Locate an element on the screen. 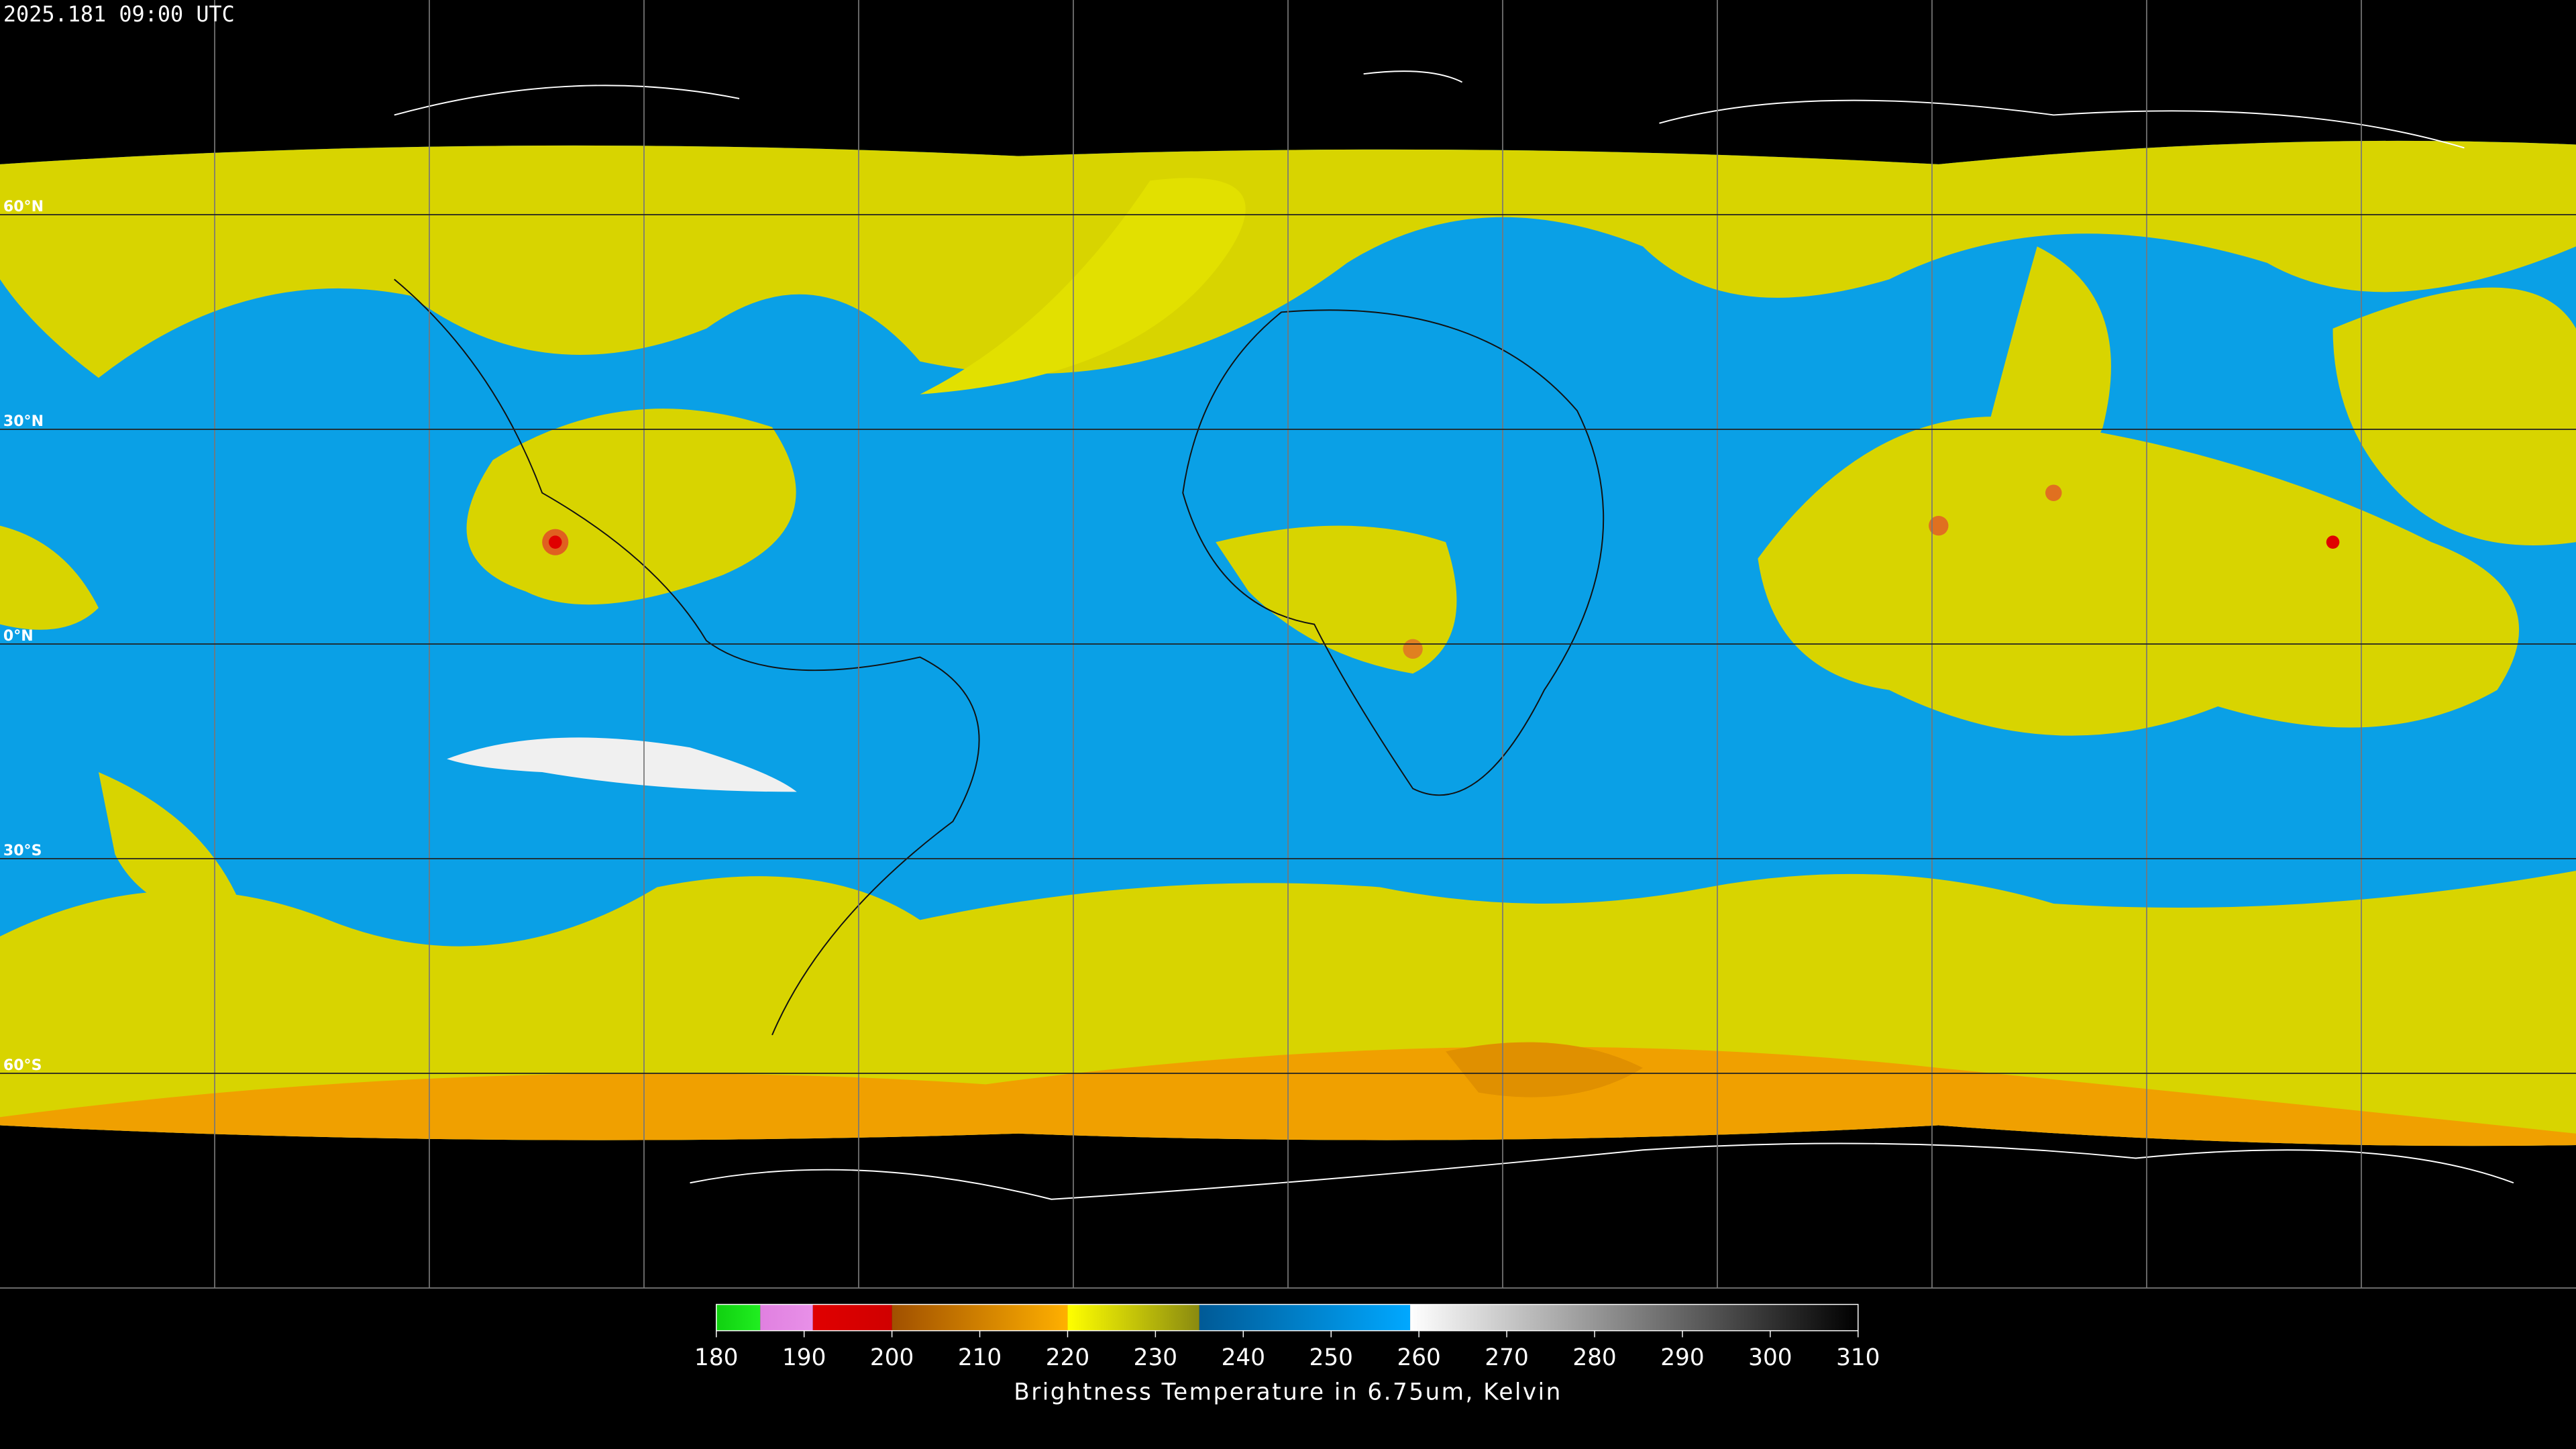 Image resolution: width=2576 pixels, height=1449 pixels. colorbar-tick-label: 240 is located at coordinates (1243, 1357).